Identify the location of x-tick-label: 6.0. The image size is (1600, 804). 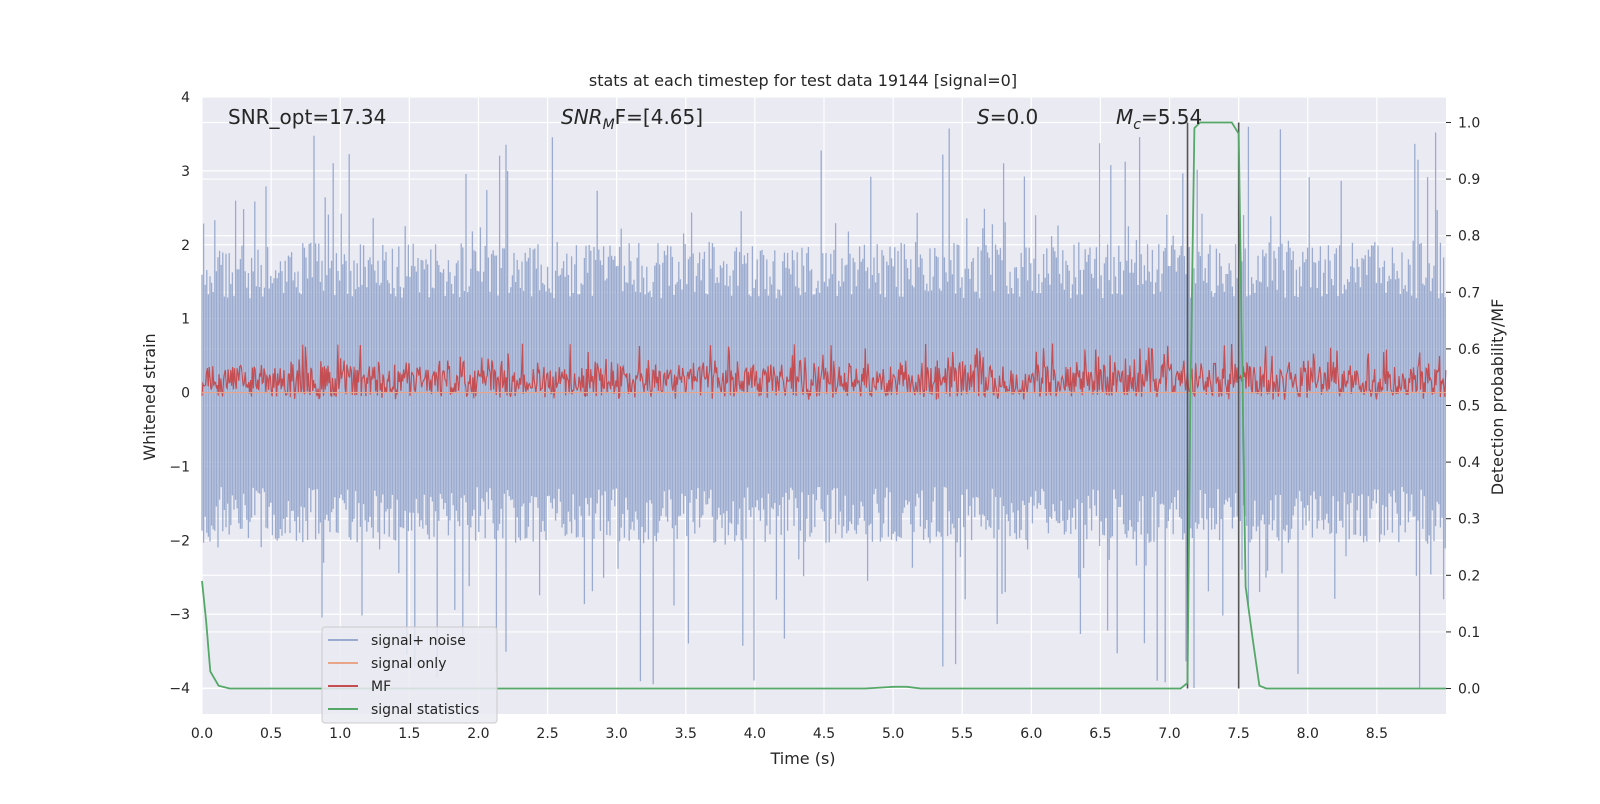
(1031, 734).